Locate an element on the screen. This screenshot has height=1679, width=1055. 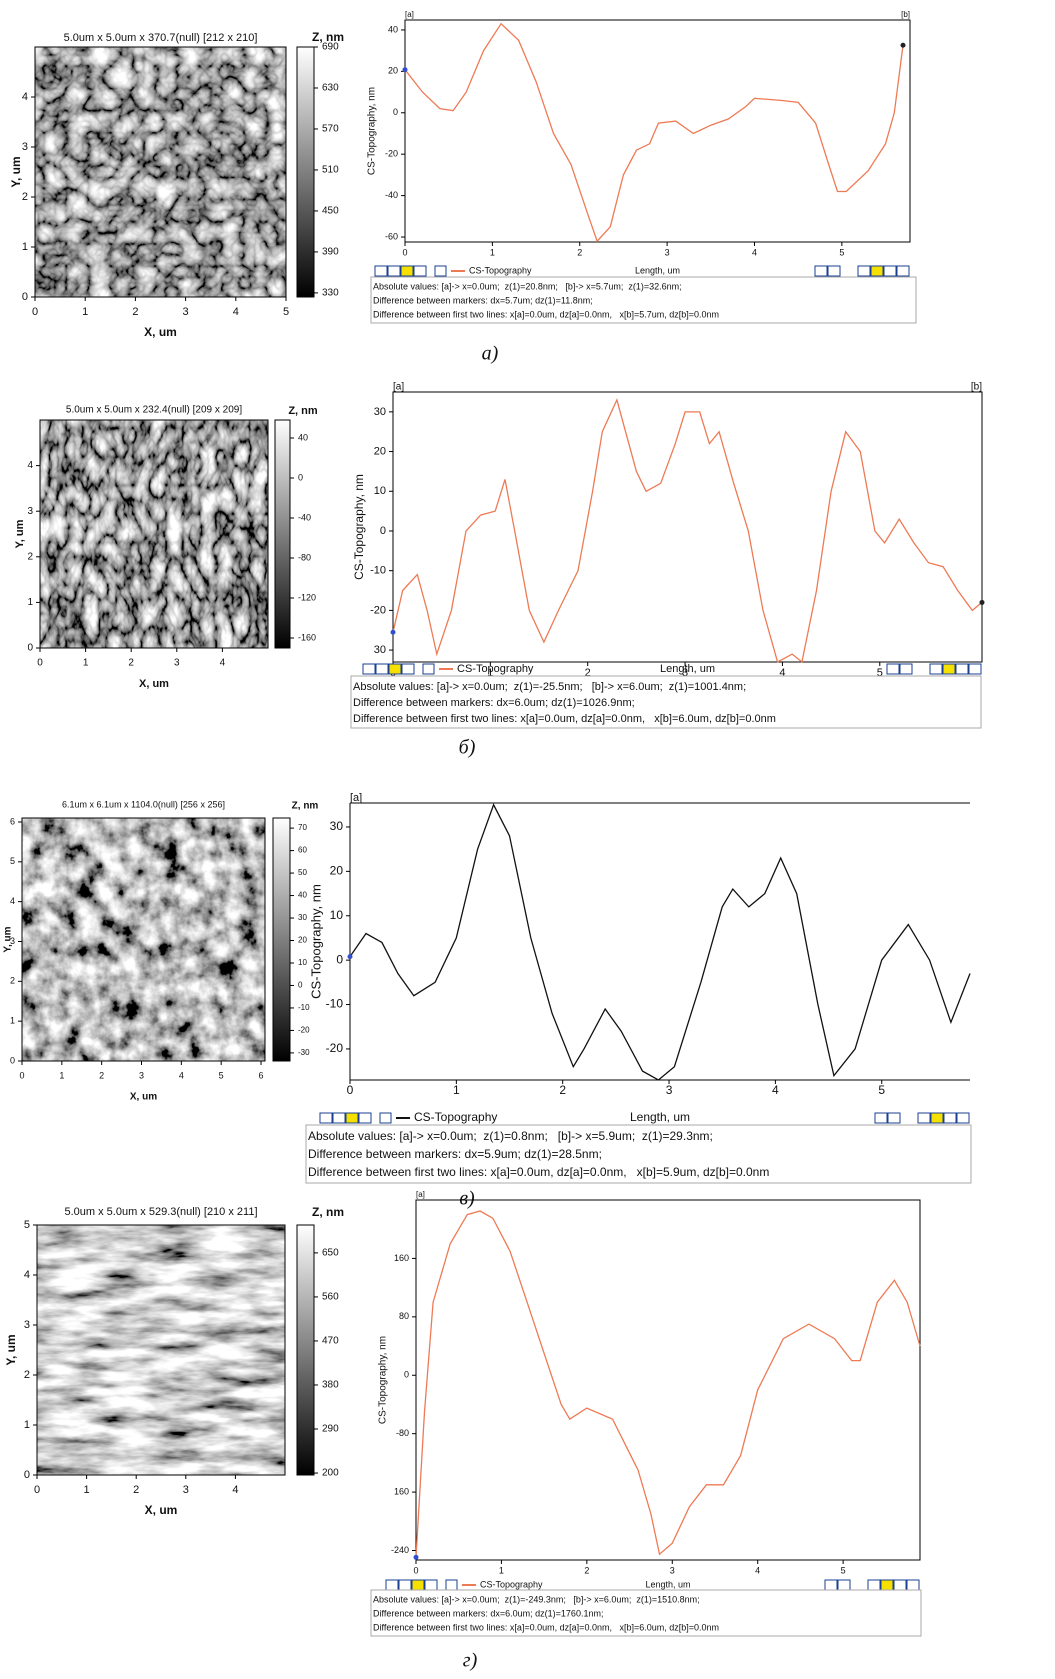
image-frame is located at coordinates (143, 939).